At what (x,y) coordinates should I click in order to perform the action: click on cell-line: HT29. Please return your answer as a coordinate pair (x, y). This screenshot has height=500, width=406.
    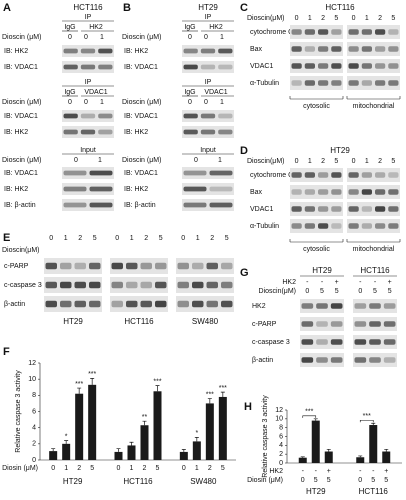
    Looking at the image, I should click on (73, 321).